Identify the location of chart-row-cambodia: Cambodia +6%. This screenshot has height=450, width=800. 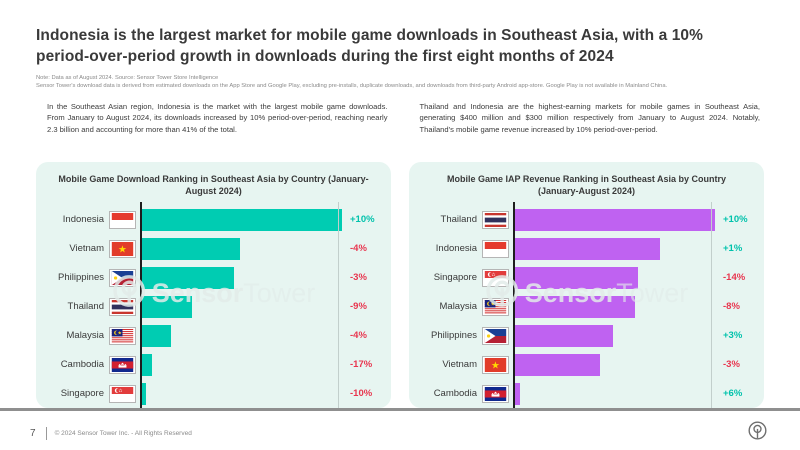
(586, 393).